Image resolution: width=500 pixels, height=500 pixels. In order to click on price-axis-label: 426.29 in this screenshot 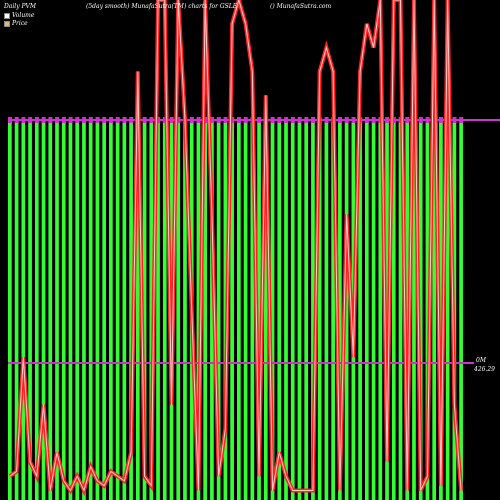, I will do `click(484, 369)`.